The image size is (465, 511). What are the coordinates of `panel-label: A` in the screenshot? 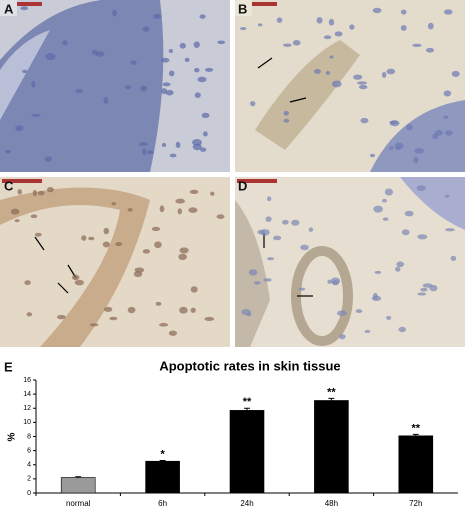 It's located at (9, 8).